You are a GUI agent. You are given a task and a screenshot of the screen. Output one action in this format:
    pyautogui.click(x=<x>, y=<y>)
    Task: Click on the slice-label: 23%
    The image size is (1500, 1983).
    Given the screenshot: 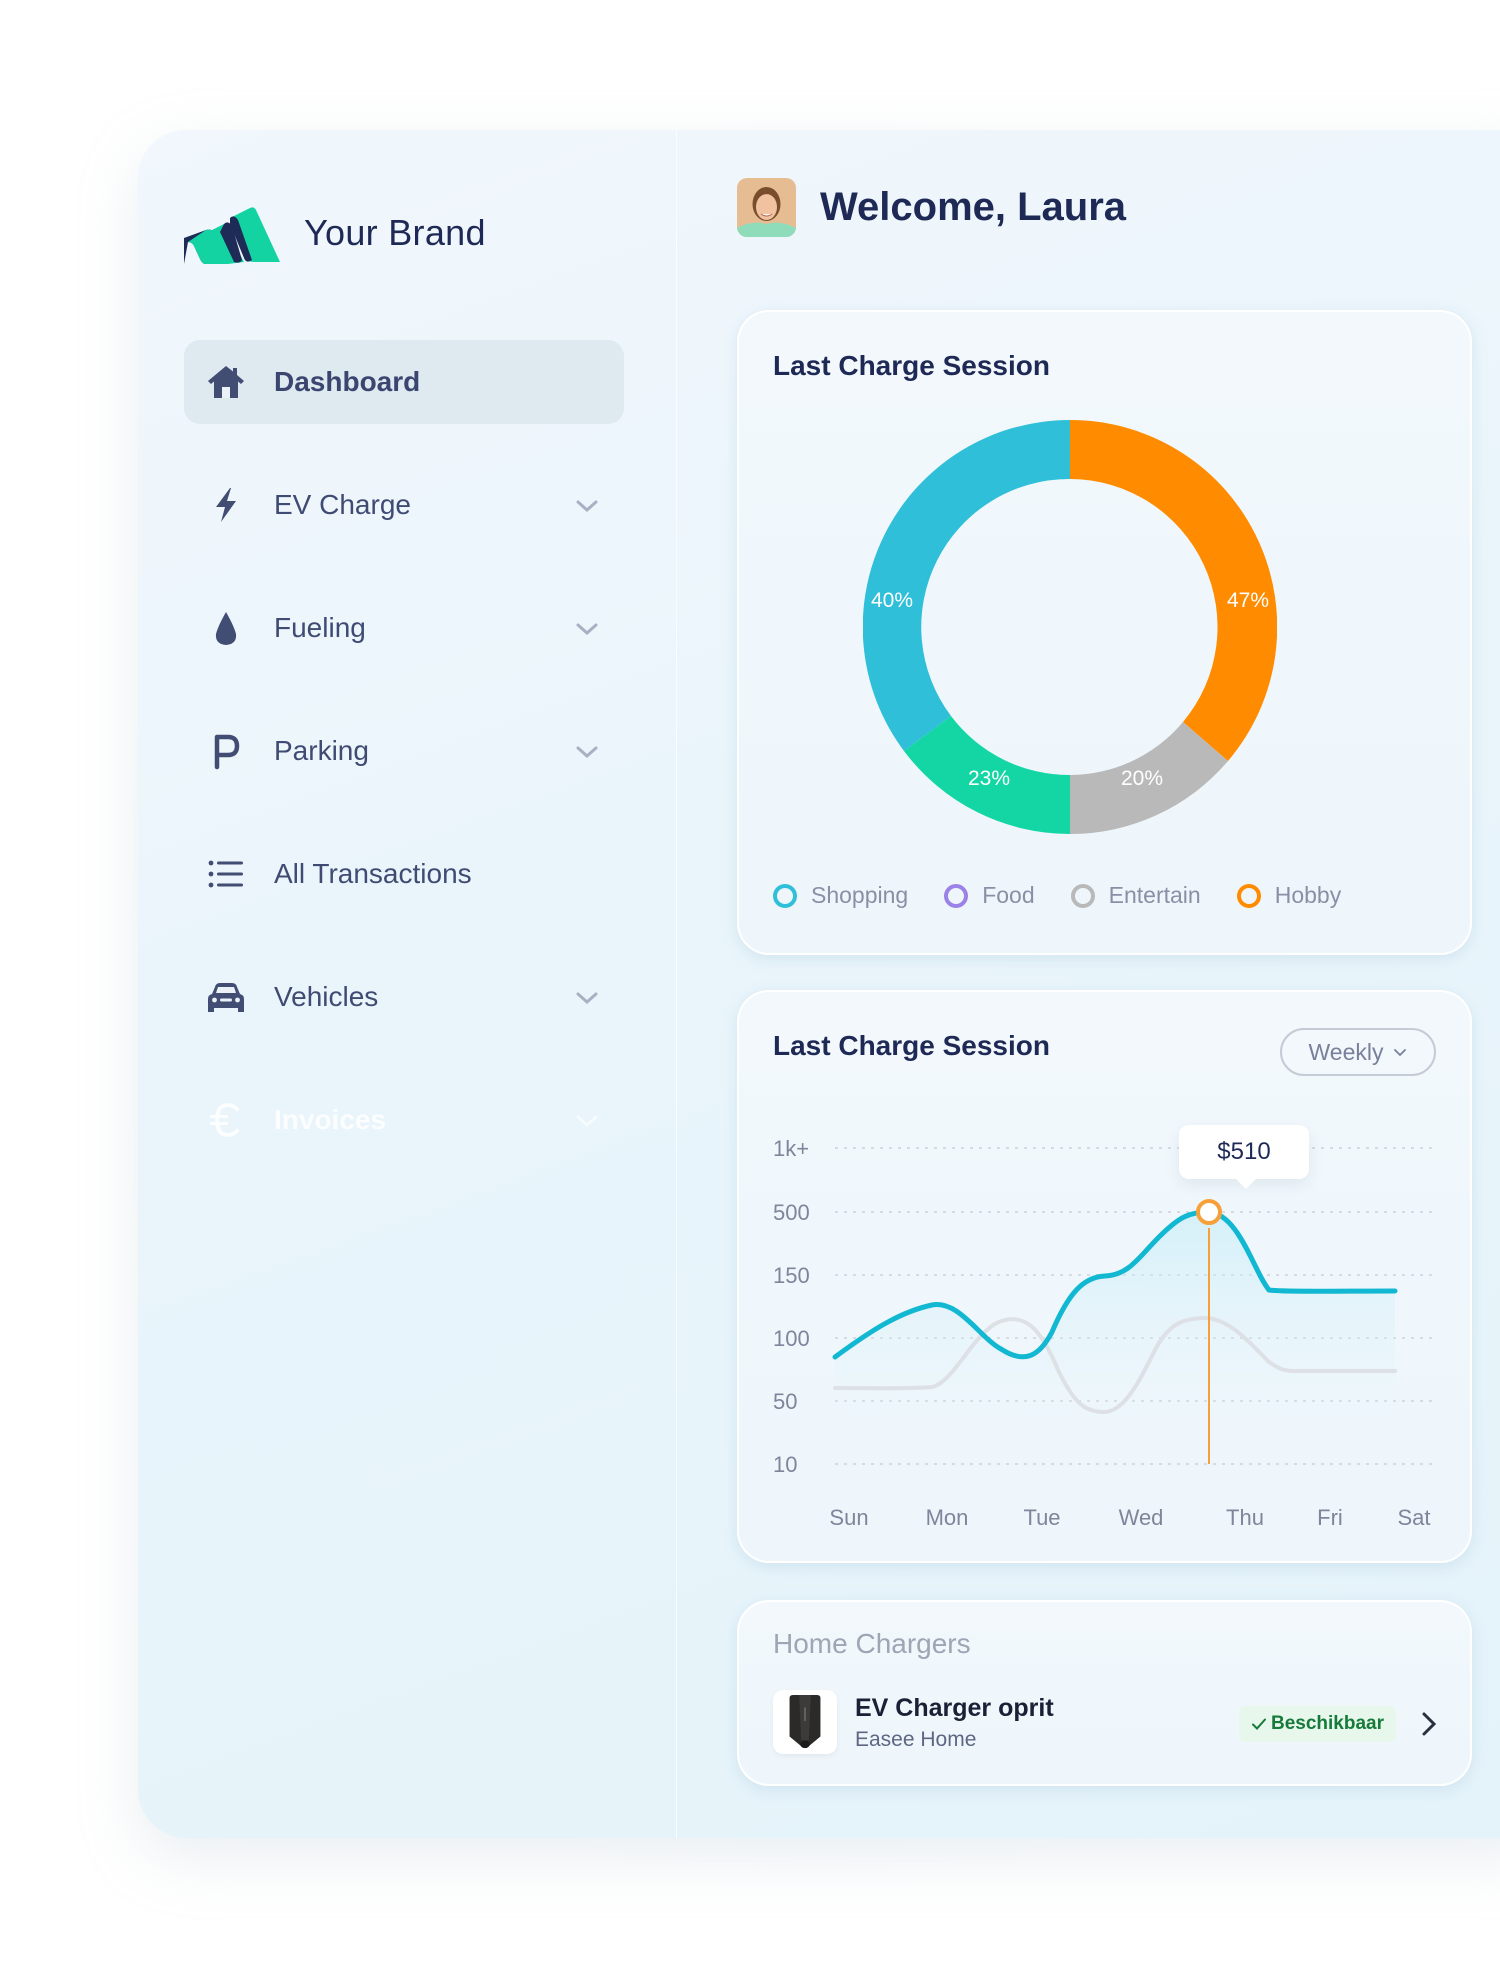 What is the action you would take?
    pyautogui.click(x=989, y=778)
    